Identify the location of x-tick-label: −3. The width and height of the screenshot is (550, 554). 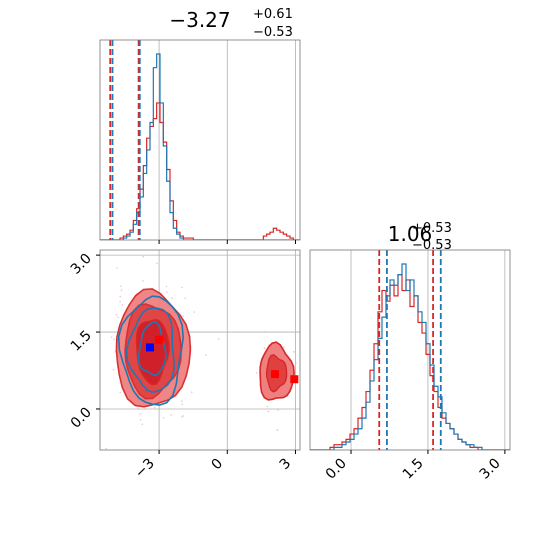
(145, 469).